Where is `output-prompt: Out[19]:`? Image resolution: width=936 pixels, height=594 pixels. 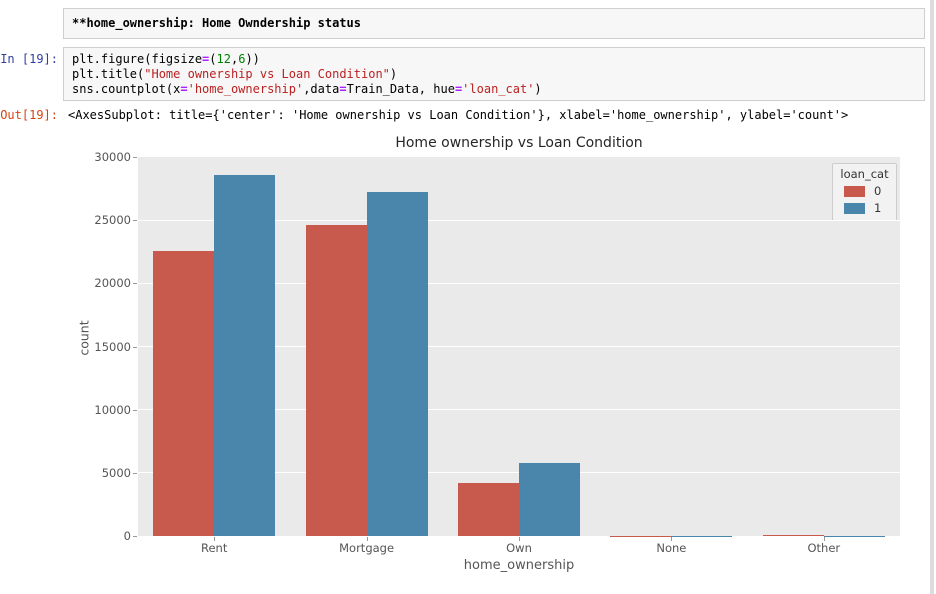
output-prompt: Out[19]: is located at coordinates (29, 115).